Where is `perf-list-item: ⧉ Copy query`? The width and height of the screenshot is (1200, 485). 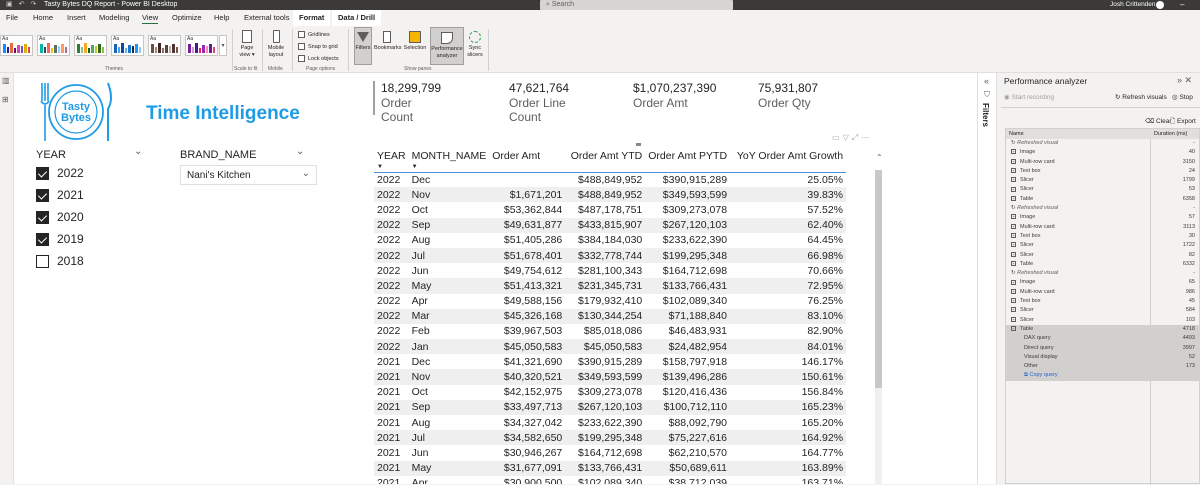 perf-list-item: ⧉ Copy query is located at coordinates (1102, 376).